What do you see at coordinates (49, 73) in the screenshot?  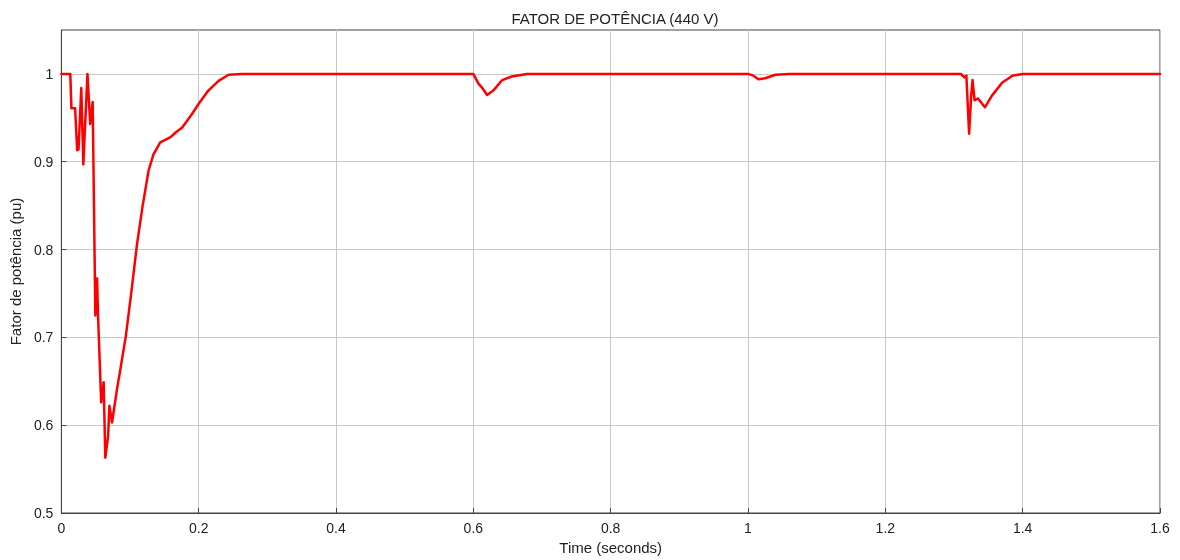 I see `y-tick-label: 1` at bounding box center [49, 73].